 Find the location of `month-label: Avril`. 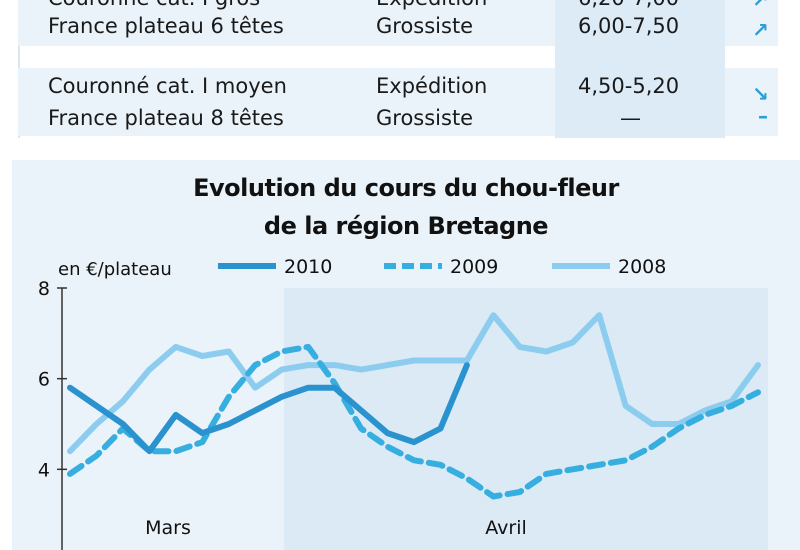

month-label: Avril is located at coordinates (506, 528).